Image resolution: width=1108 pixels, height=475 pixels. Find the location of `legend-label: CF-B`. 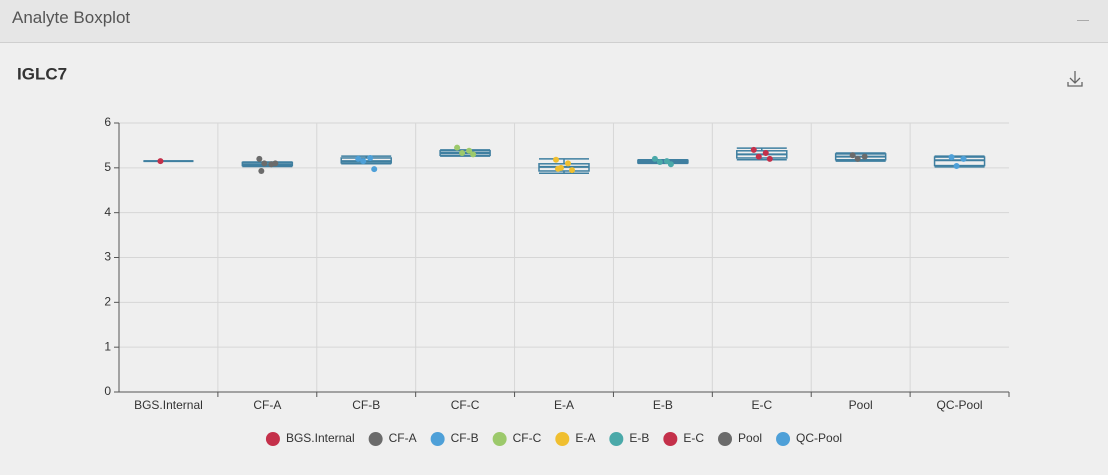

legend-label: CF-B is located at coordinates (465, 438).